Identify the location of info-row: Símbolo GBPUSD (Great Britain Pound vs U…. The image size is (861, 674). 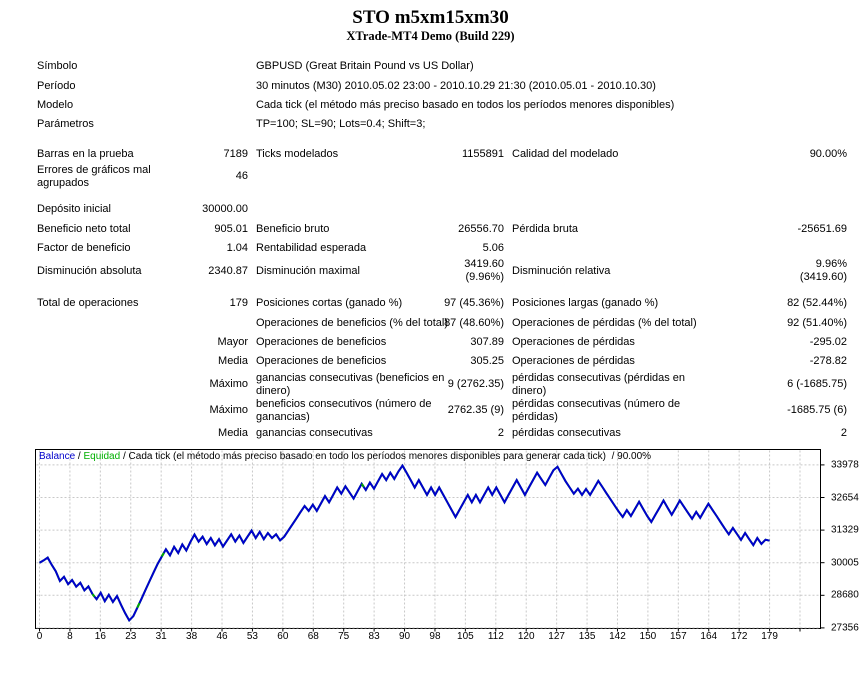
(449, 66).